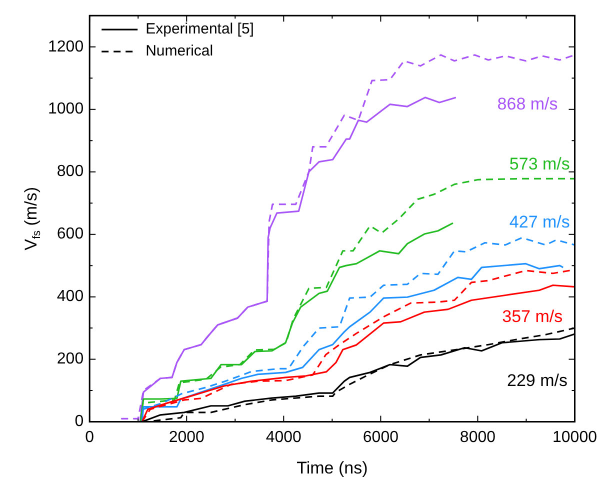 This screenshot has width=603, height=483. I want to click on y-tick-label: 600, so click(70, 234).